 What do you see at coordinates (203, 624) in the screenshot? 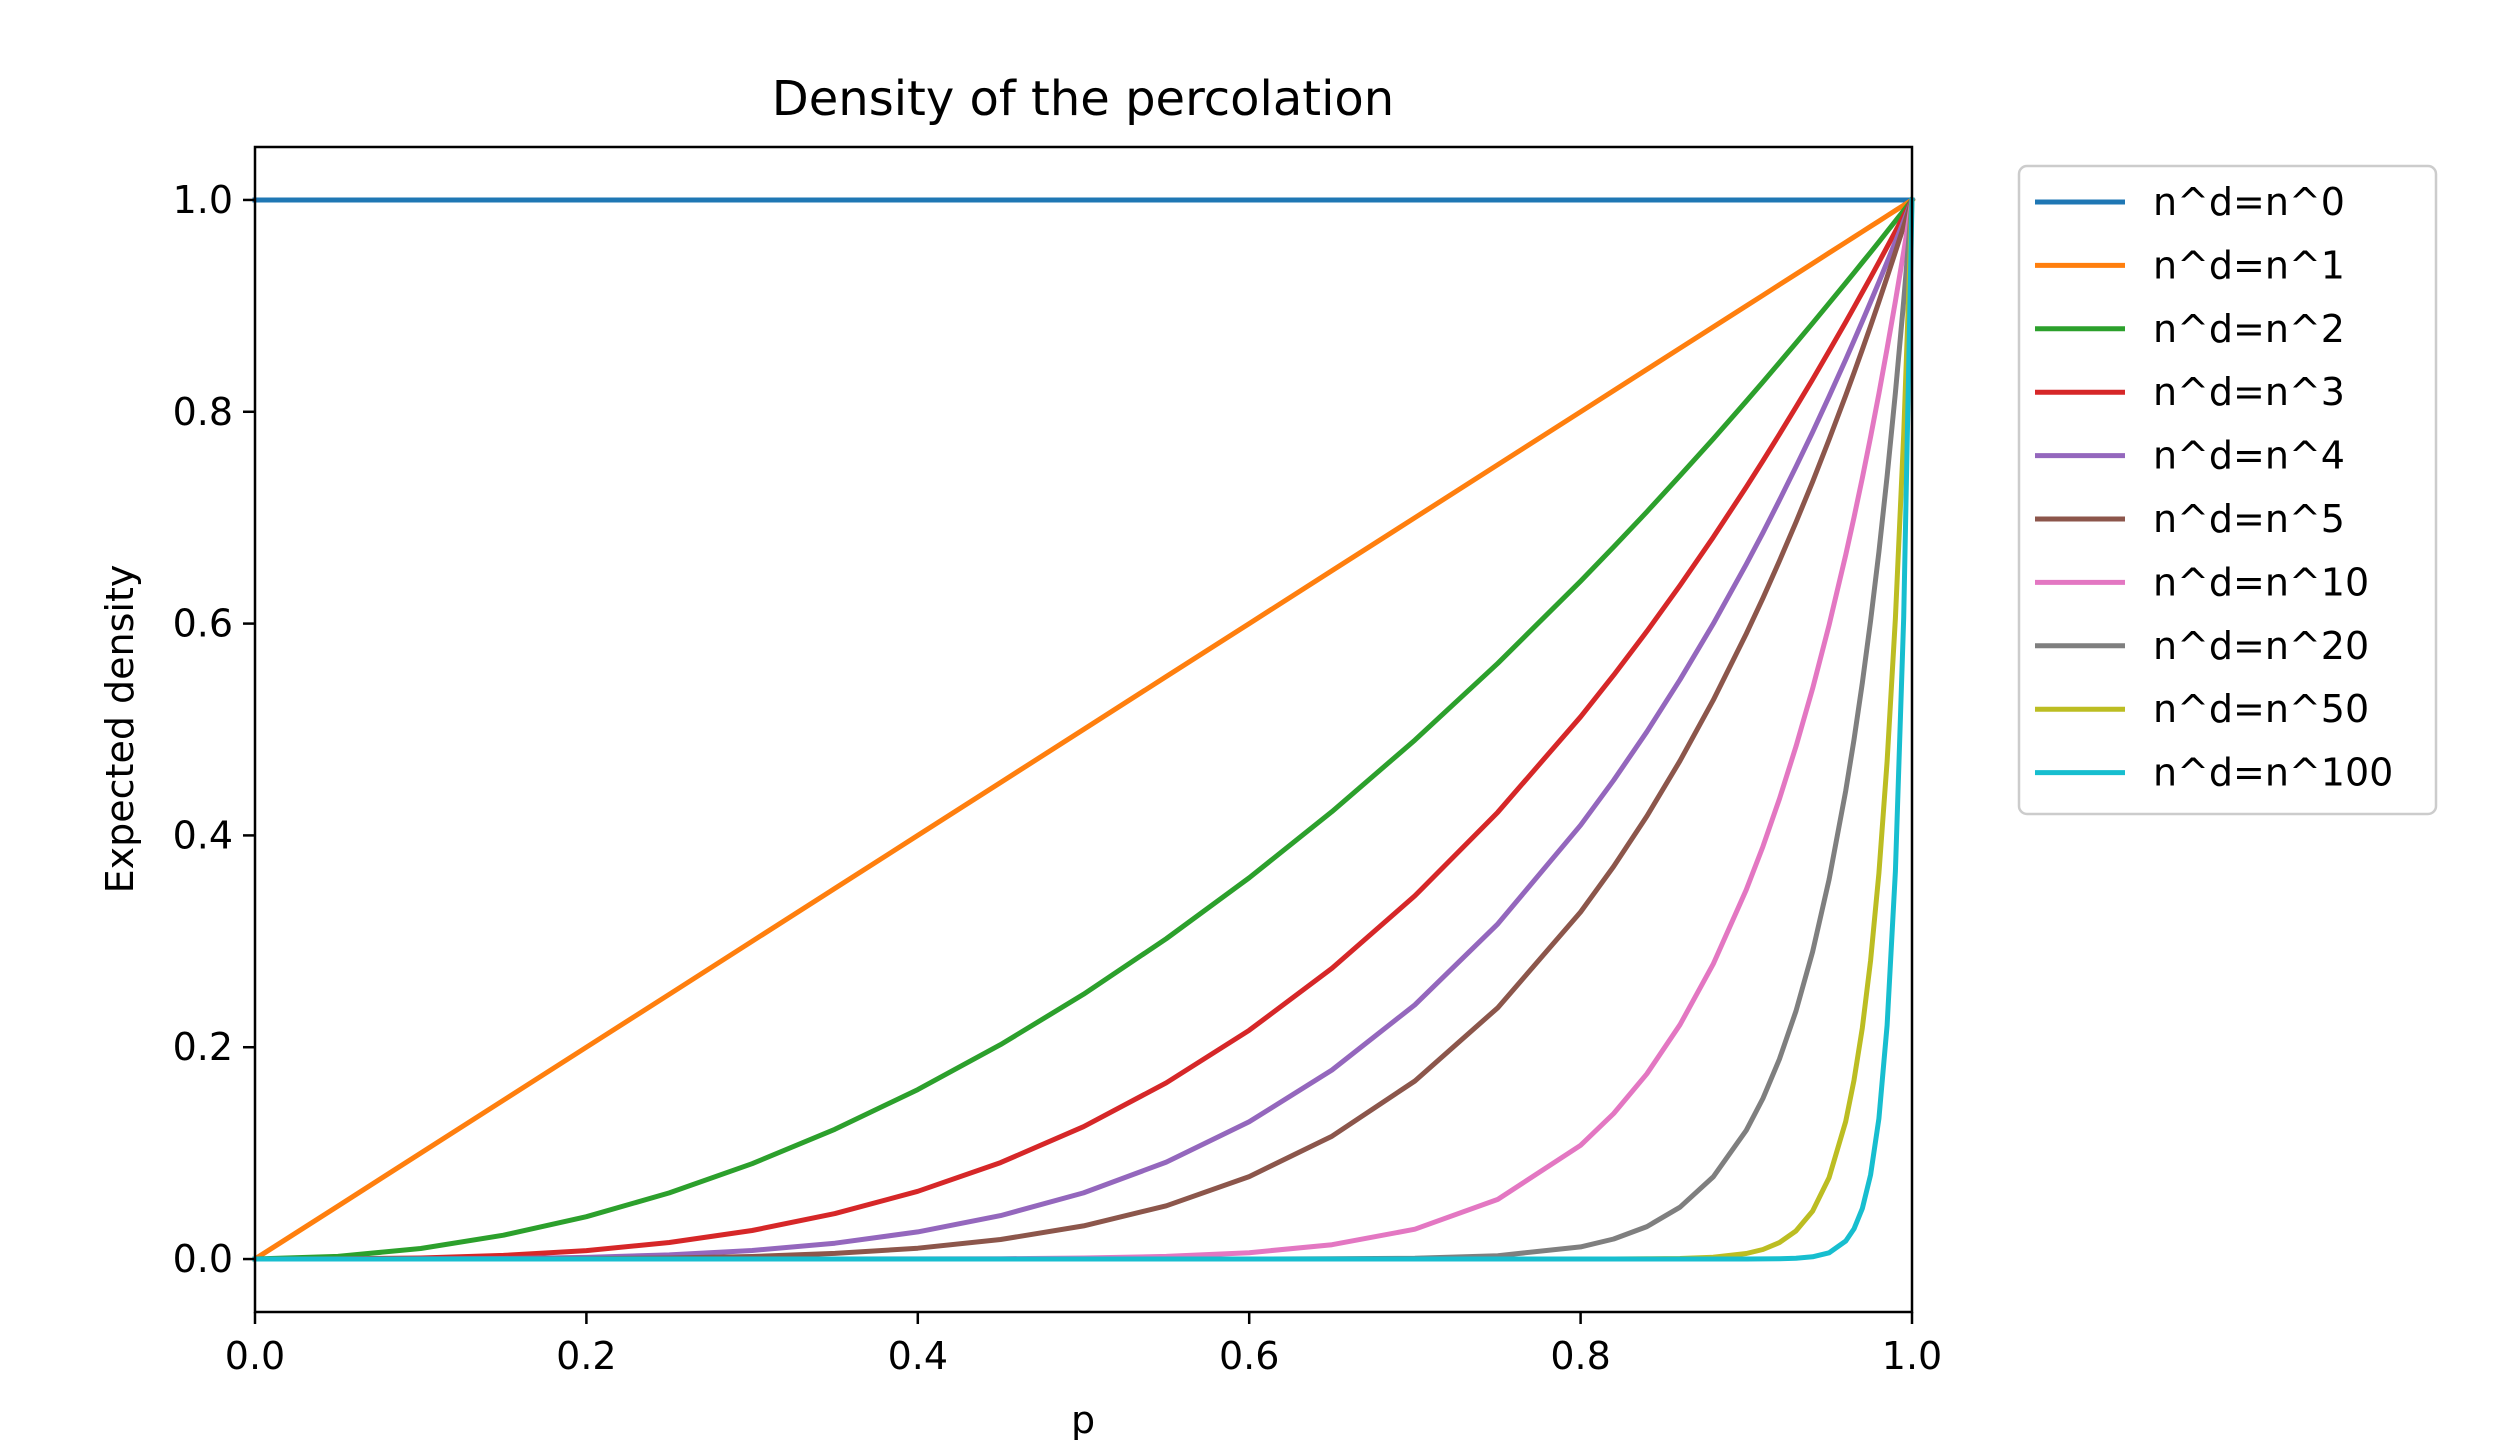
I see `y-tick-label-3: 0.6` at bounding box center [203, 624].